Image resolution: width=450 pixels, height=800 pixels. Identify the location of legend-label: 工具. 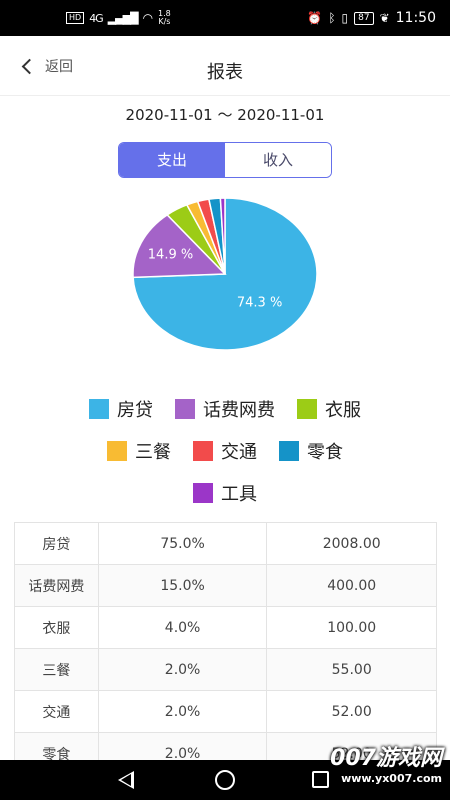
(239, 494).